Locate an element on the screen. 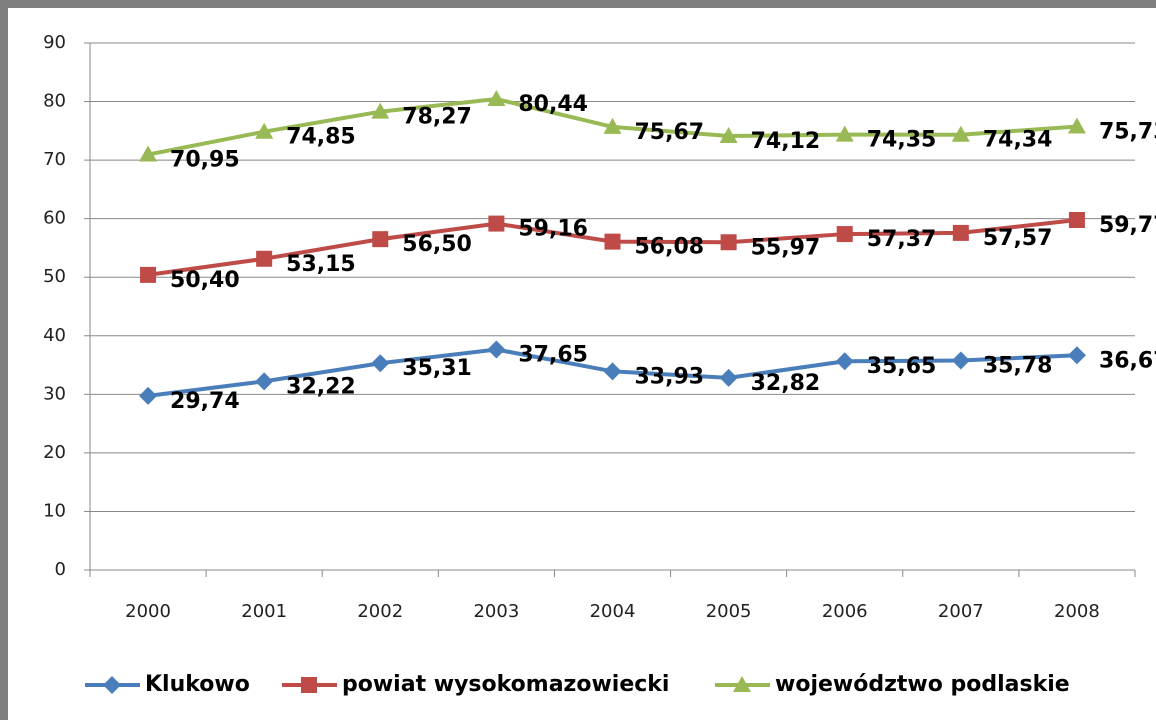 The height and width of the screenshot is (720, 1156). x-tick-label: 2008 is located at coordinates (1077, 611).